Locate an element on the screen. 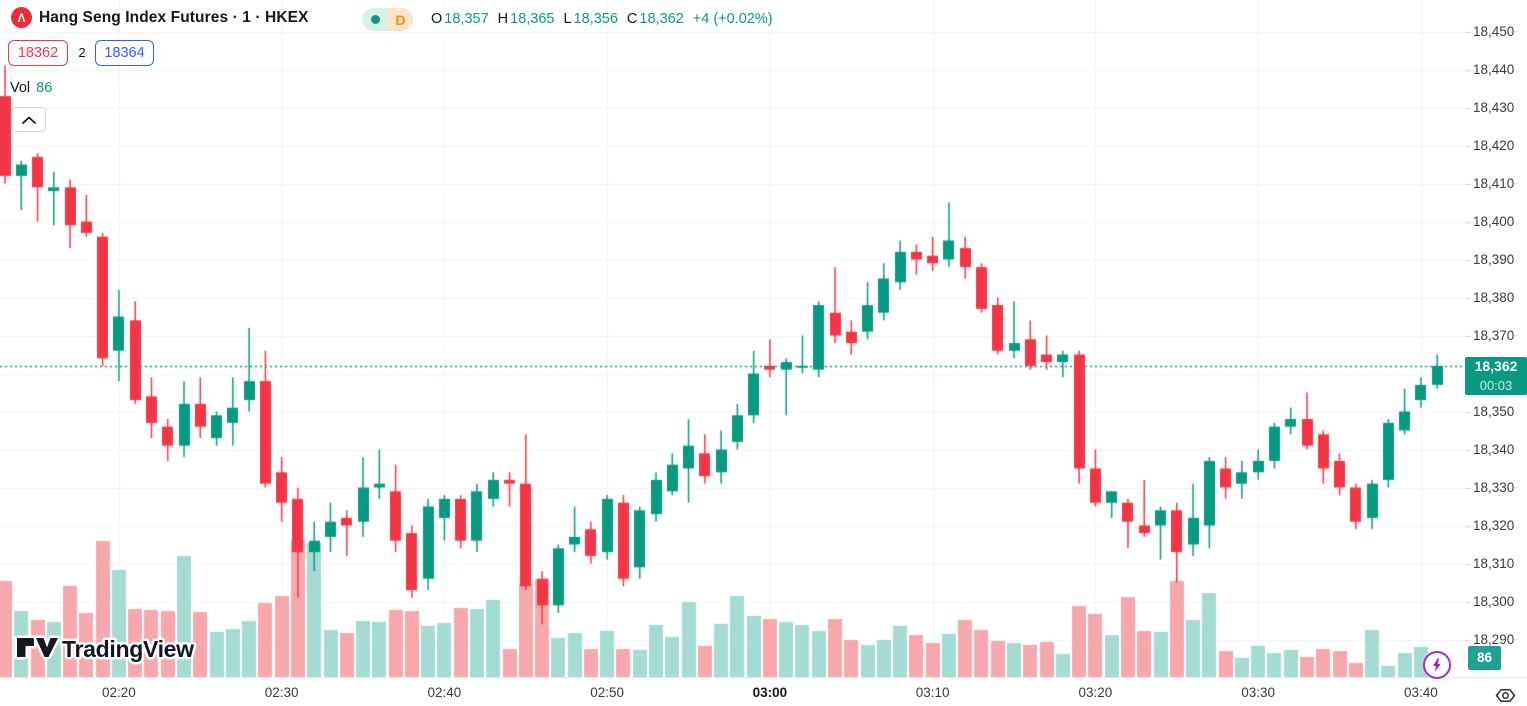 Image resolution: width=1527 pixels, height=706 pixels. tradingview-logo-icon is located at coordinates (25, 647).